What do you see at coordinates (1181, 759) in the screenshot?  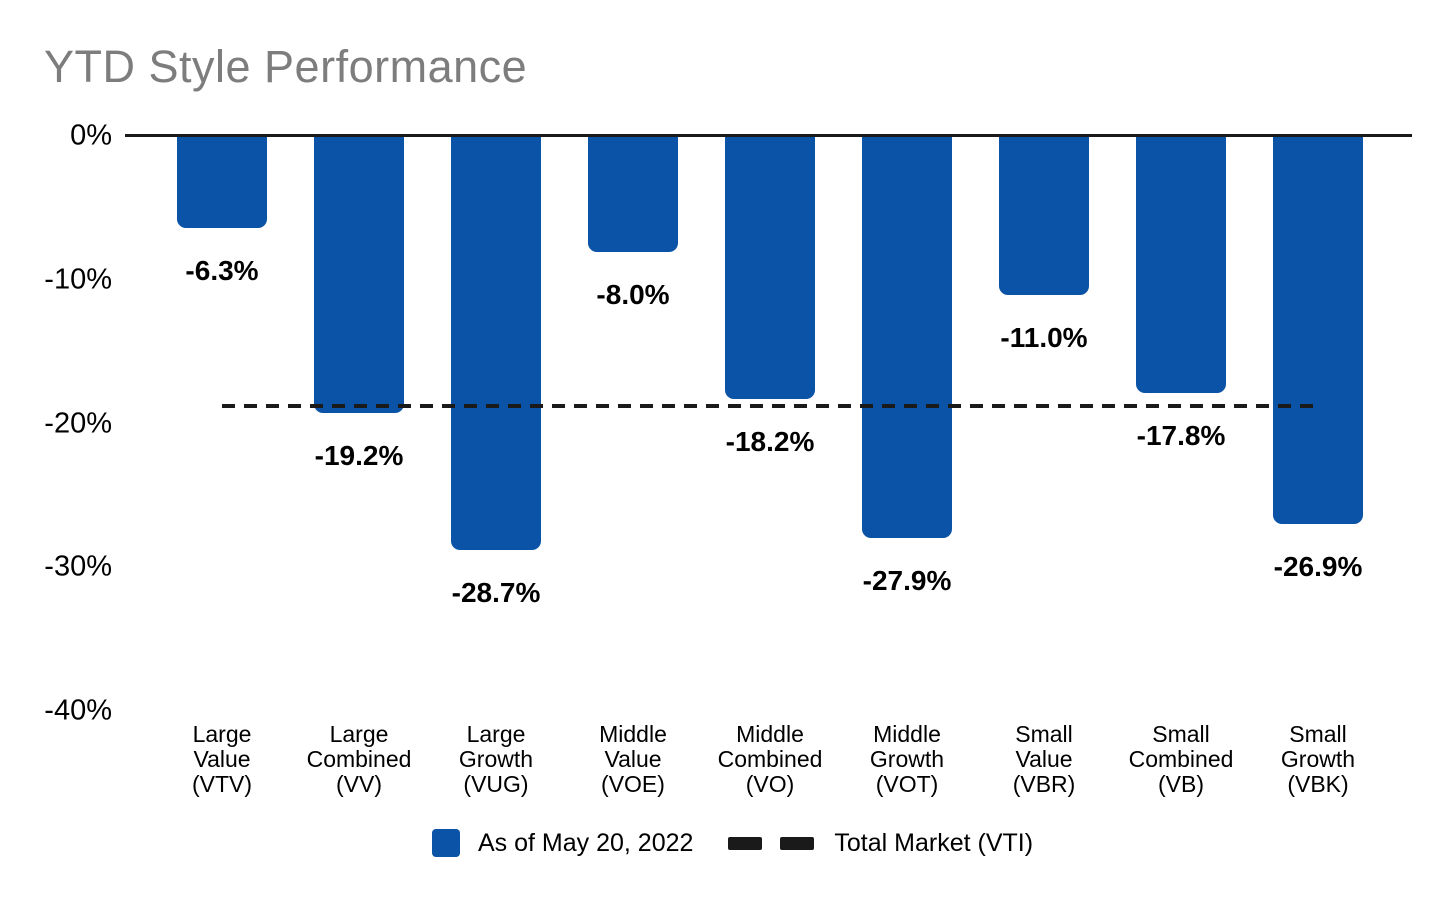 I see `x-category-label: Small Combined (VB)` at bounding box center [1181, 759].